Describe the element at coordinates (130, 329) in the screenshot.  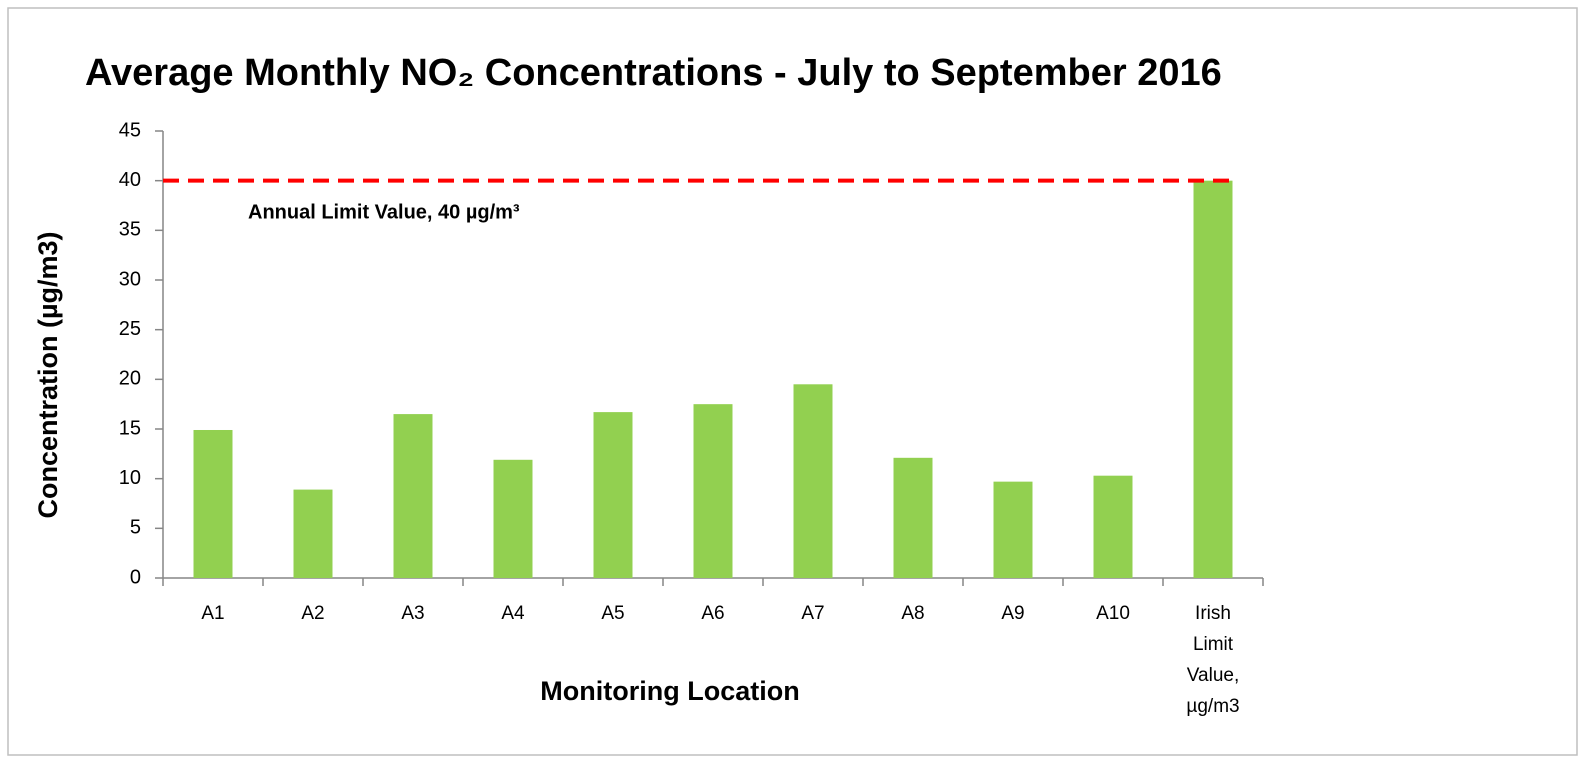
I see `y-tick-label: 25` at that location.